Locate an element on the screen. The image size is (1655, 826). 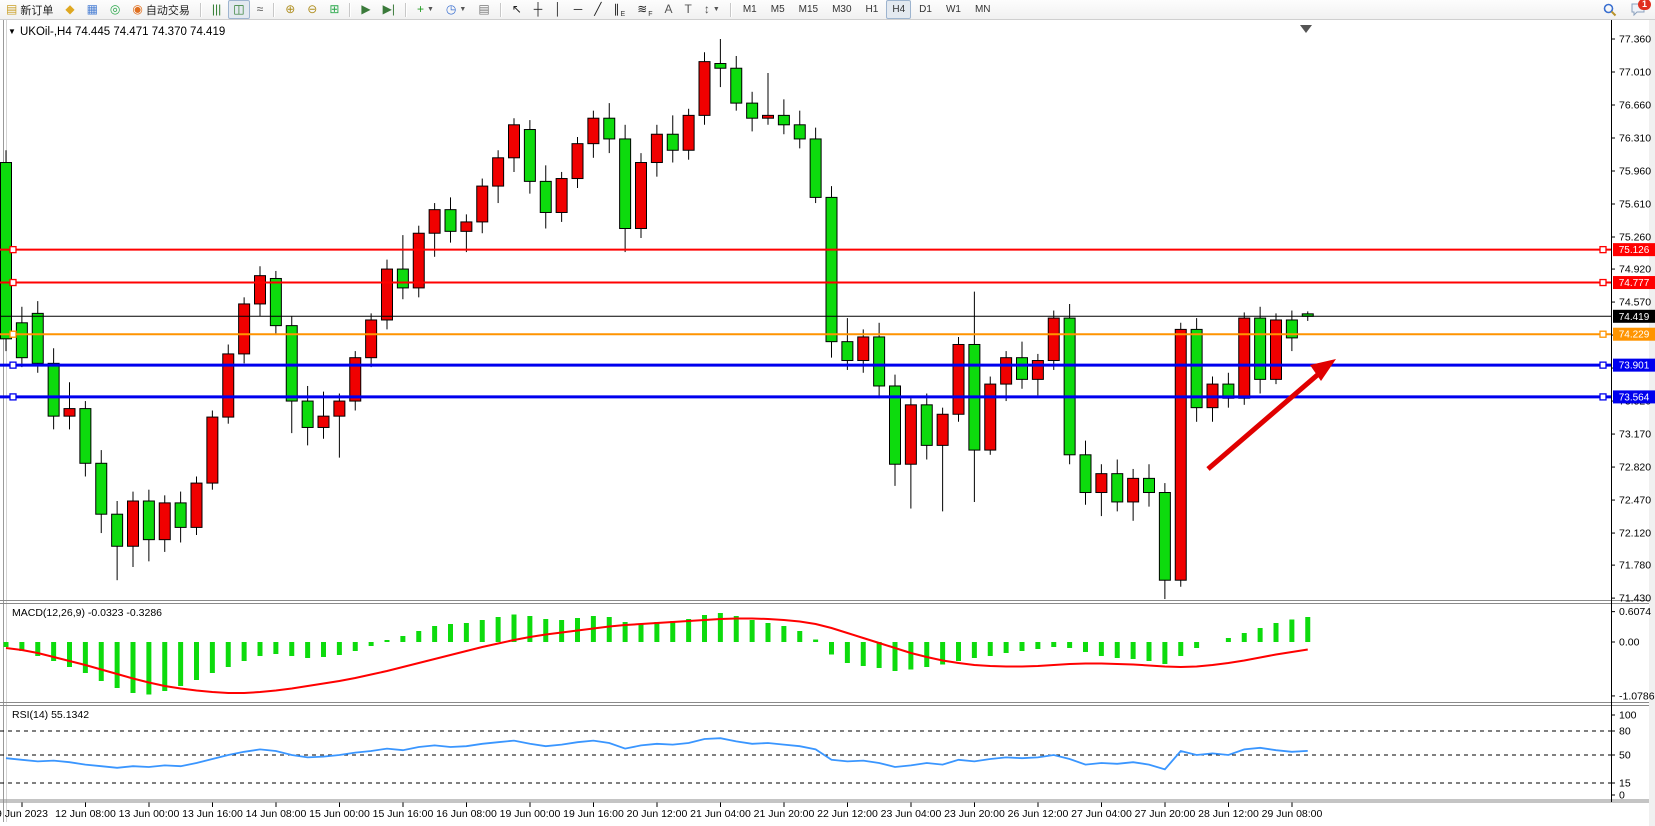
zoom-in-icon: ⊕ is located at coordinates (290, 9).